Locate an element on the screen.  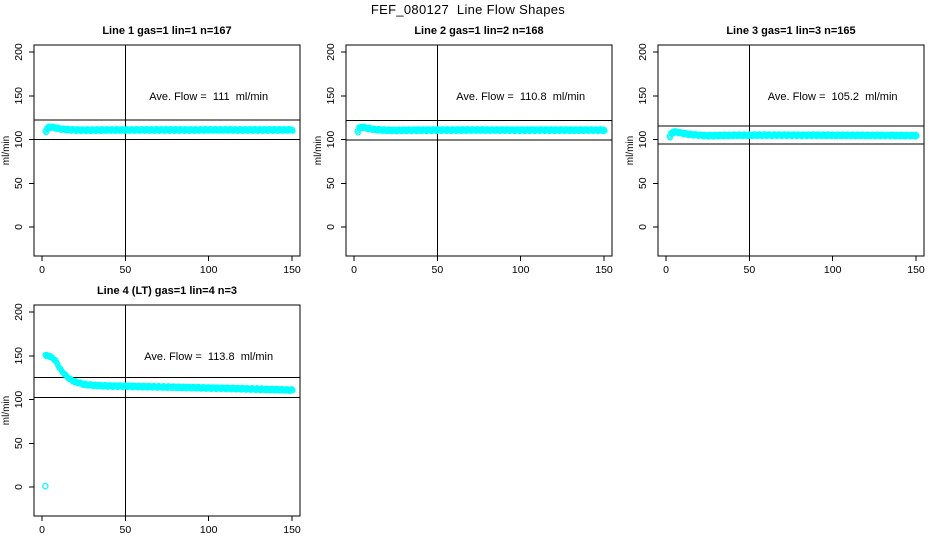
ave-flow-annotation: Ave. Flow = 110.8 ml/min is located at coordinates (520, 97).